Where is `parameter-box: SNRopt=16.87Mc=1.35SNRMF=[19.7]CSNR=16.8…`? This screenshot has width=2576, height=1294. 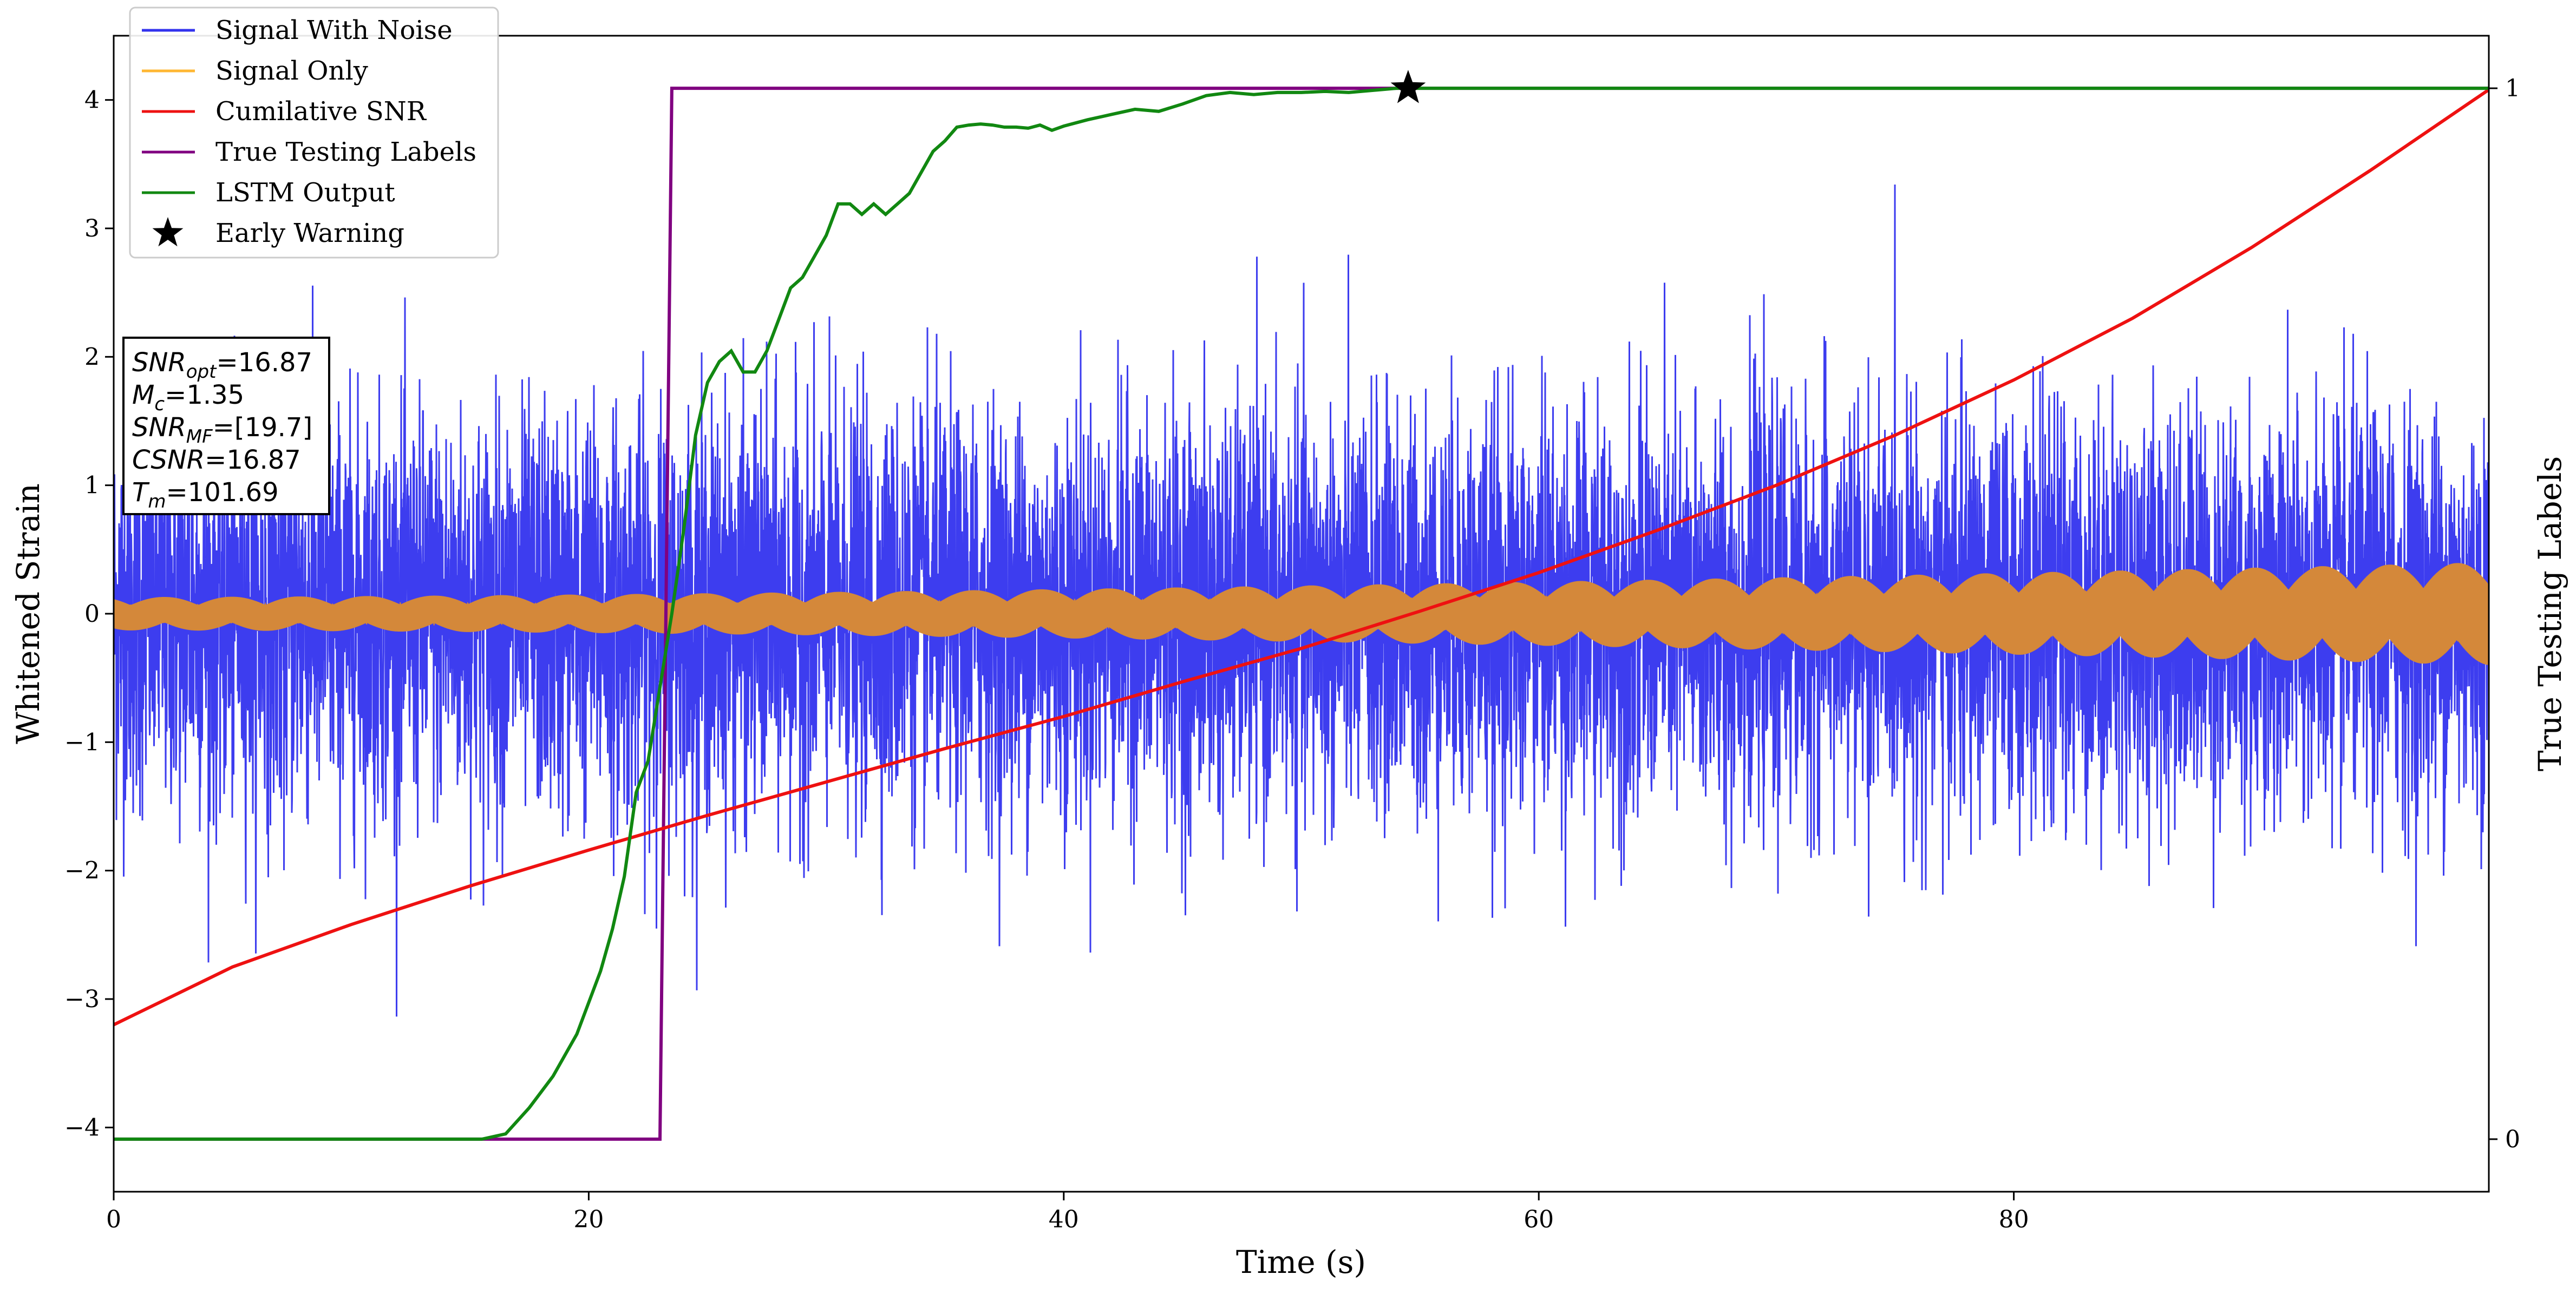 parameter-box: SNRopt=16.87Mc=1.35SNRMF=[19.7]CSNR=16.8… is located at coordinates (226, 426).